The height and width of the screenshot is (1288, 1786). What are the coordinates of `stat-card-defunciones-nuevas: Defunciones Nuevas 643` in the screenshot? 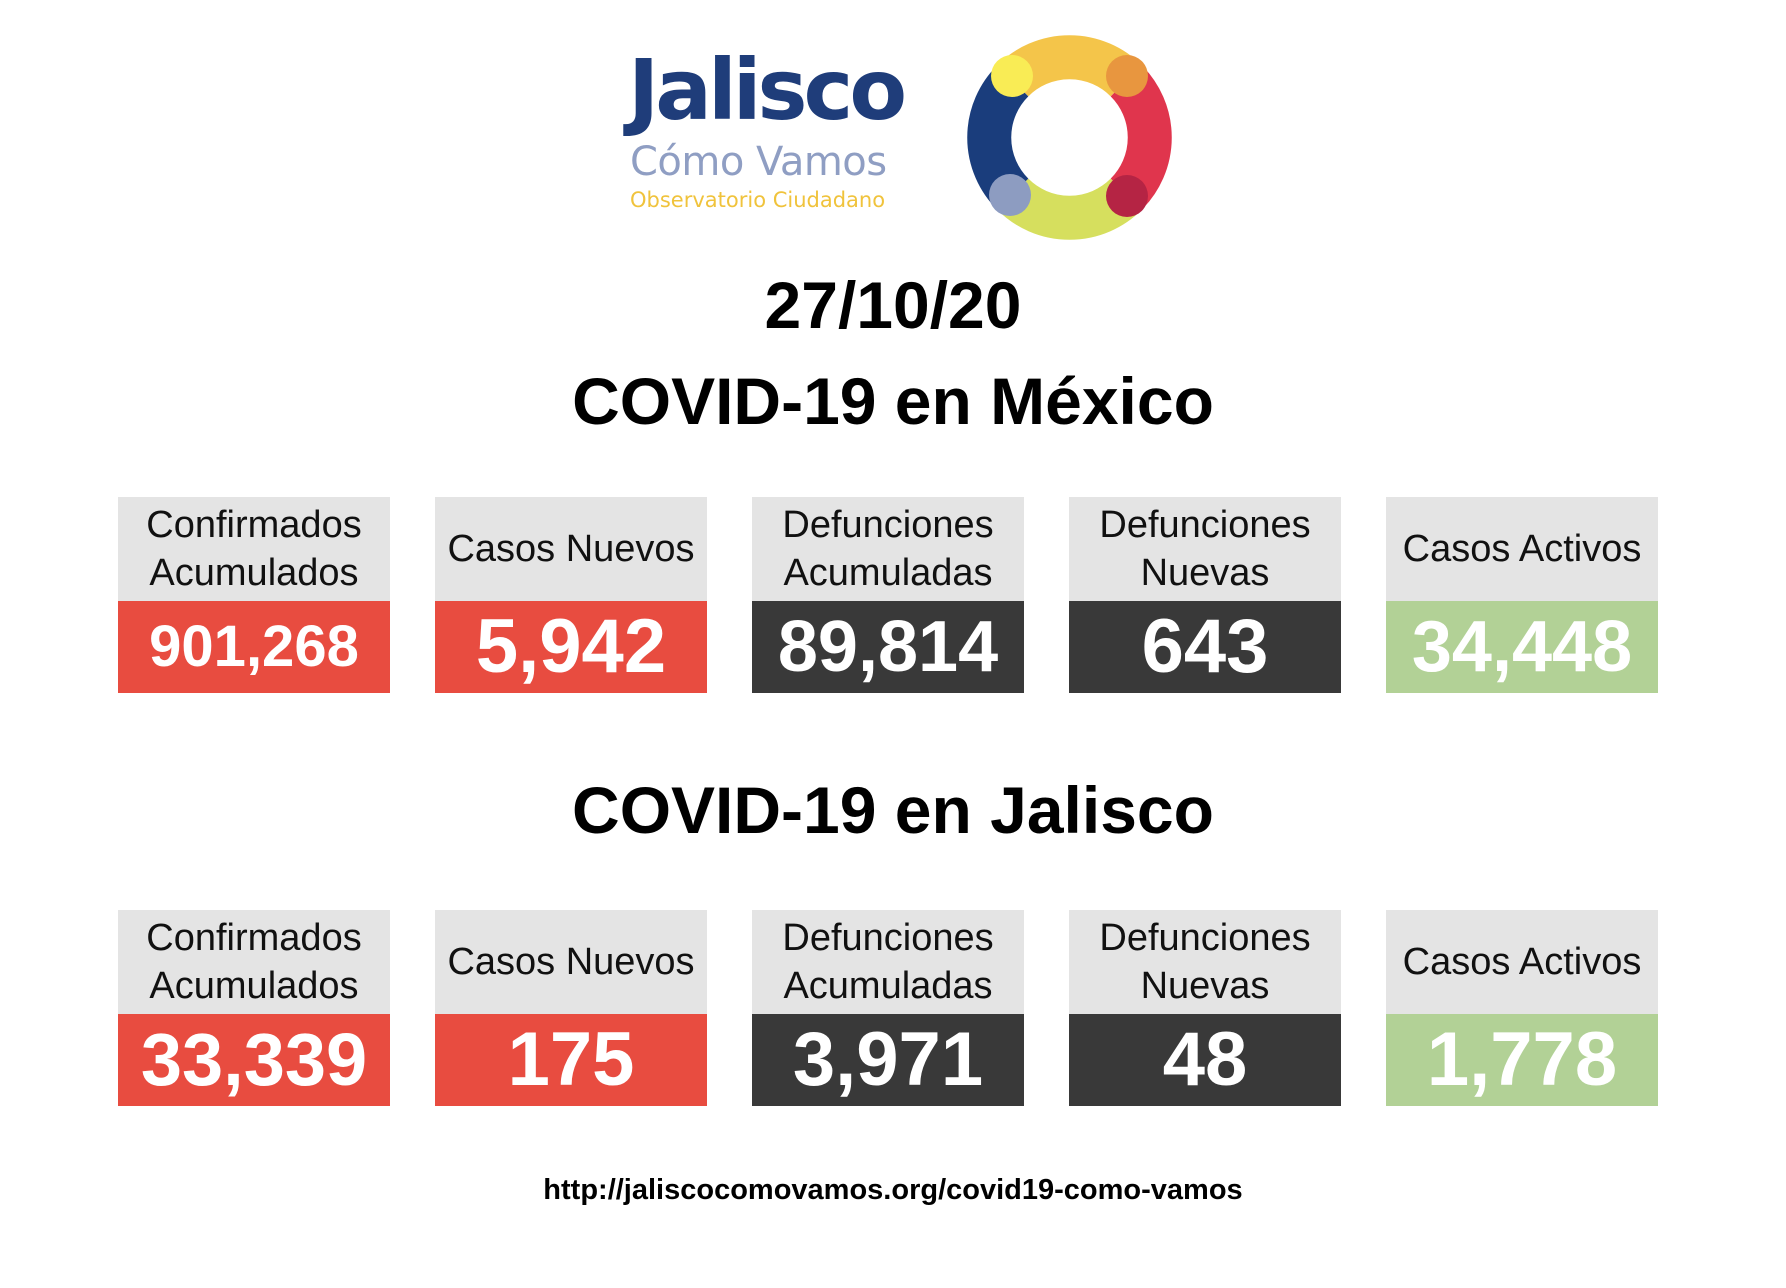 It's located at (1205, 595).